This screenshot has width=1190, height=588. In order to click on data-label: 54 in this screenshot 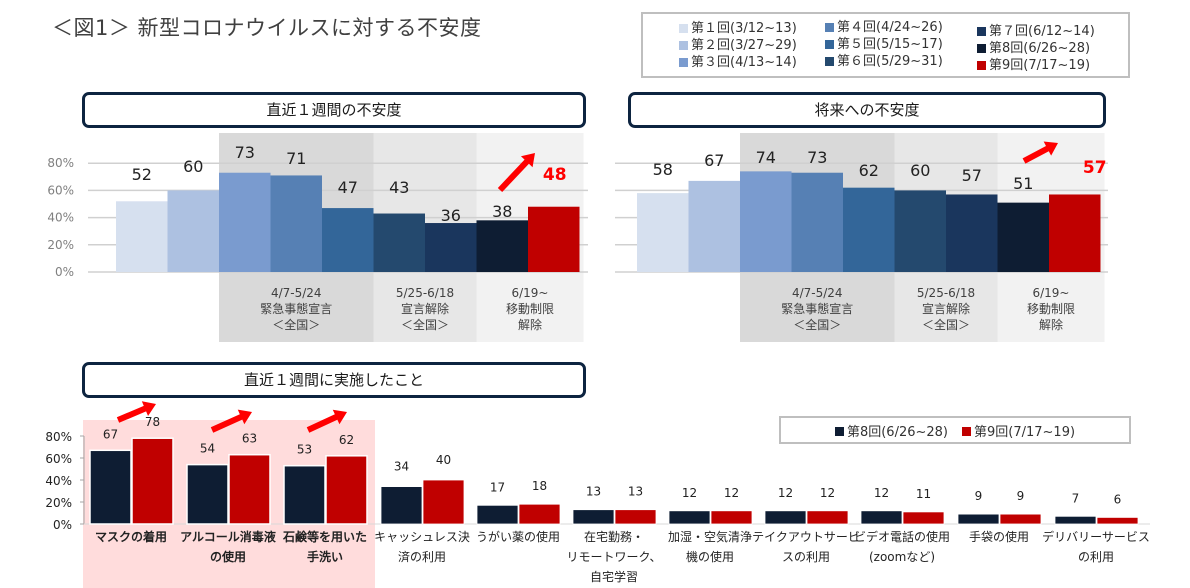, I will do `click(207, 449)`.